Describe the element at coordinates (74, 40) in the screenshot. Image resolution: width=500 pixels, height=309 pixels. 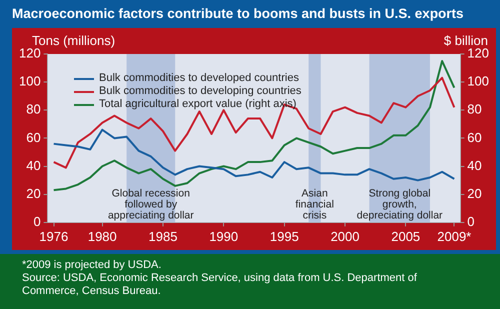
I see `y-axis-title: Tons (millions)` at that location.